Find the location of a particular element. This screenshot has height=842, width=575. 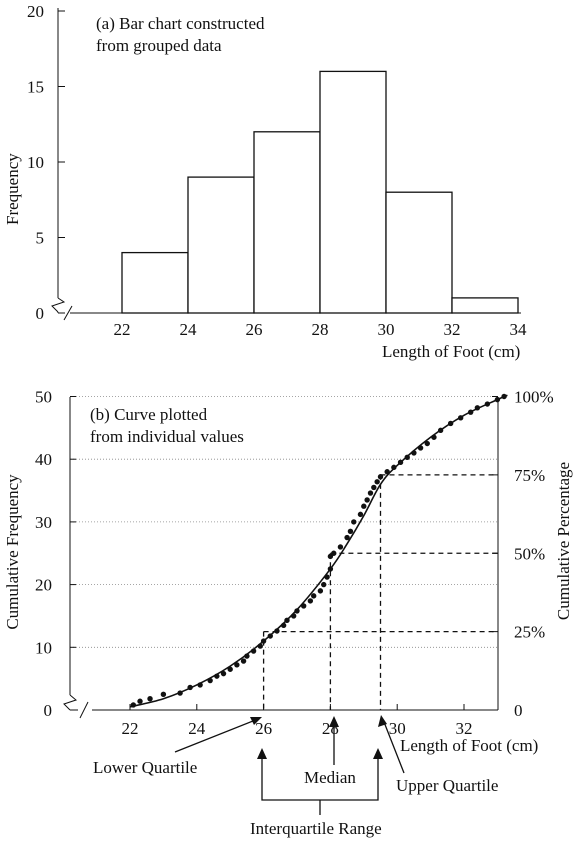

x-tick-label: 34 is located at coordinates (519, 329).